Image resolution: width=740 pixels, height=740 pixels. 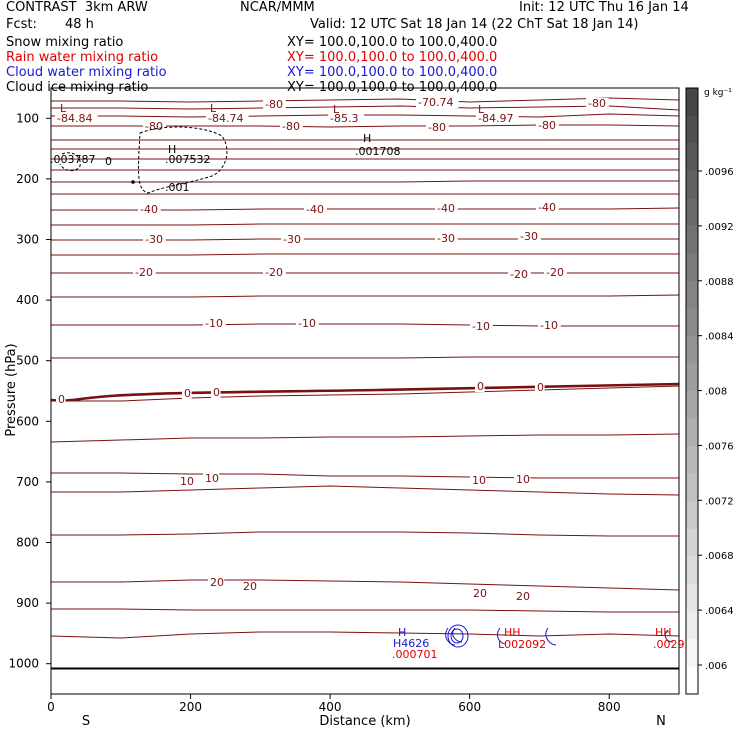 I want to click on high-marker: H, so click(x=367, y=138).